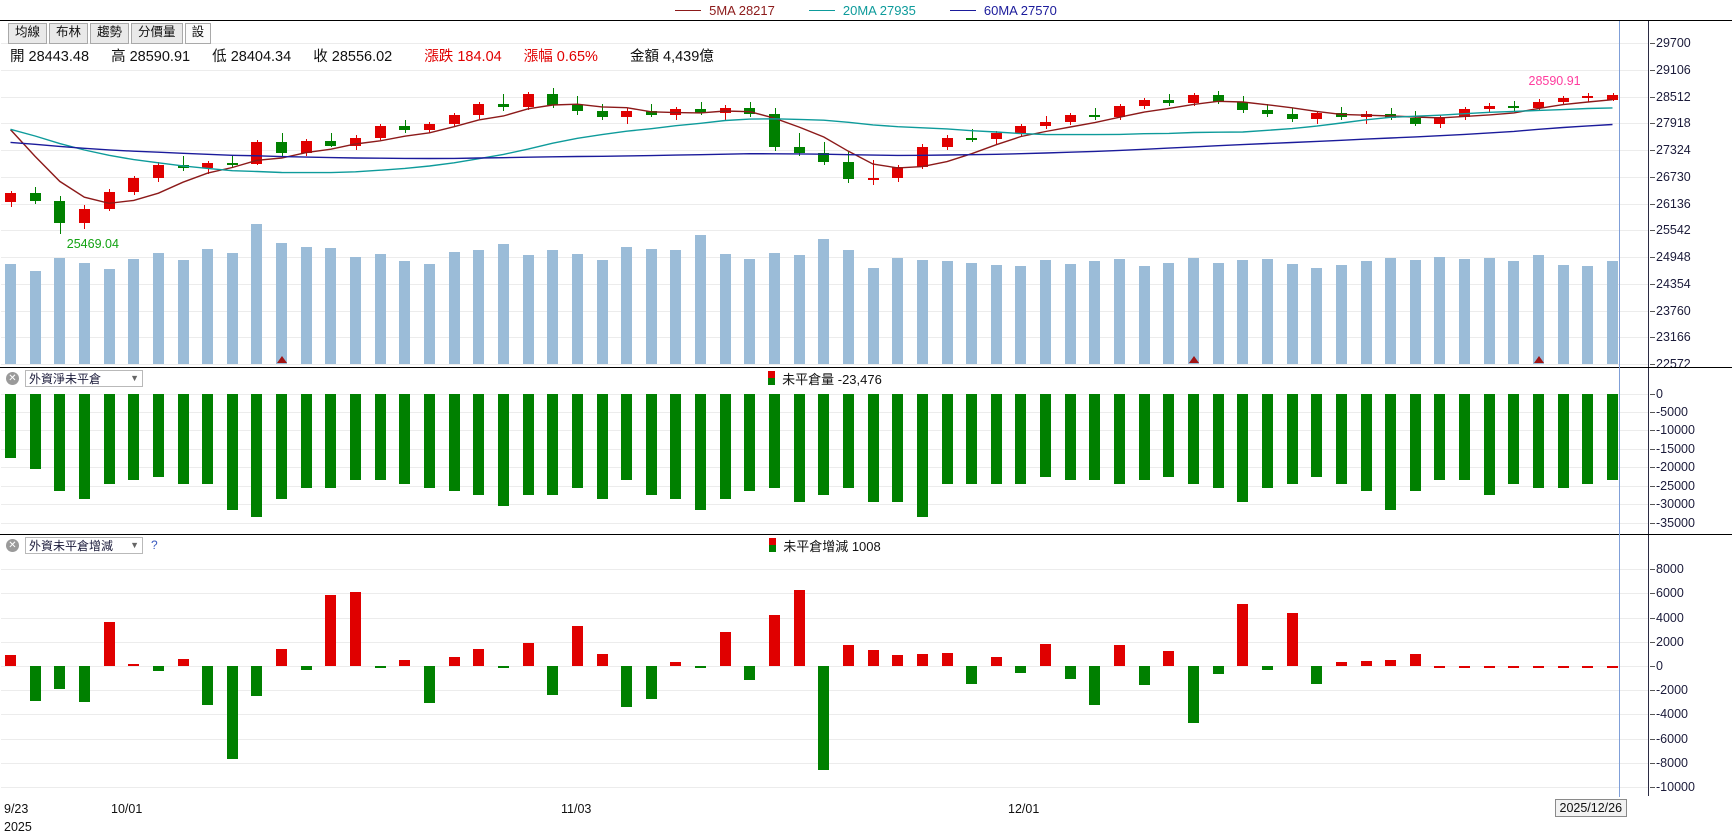  Describe the element at coordinates (198, 33) in the screenshot. I see `settings-button: 設` at that location.